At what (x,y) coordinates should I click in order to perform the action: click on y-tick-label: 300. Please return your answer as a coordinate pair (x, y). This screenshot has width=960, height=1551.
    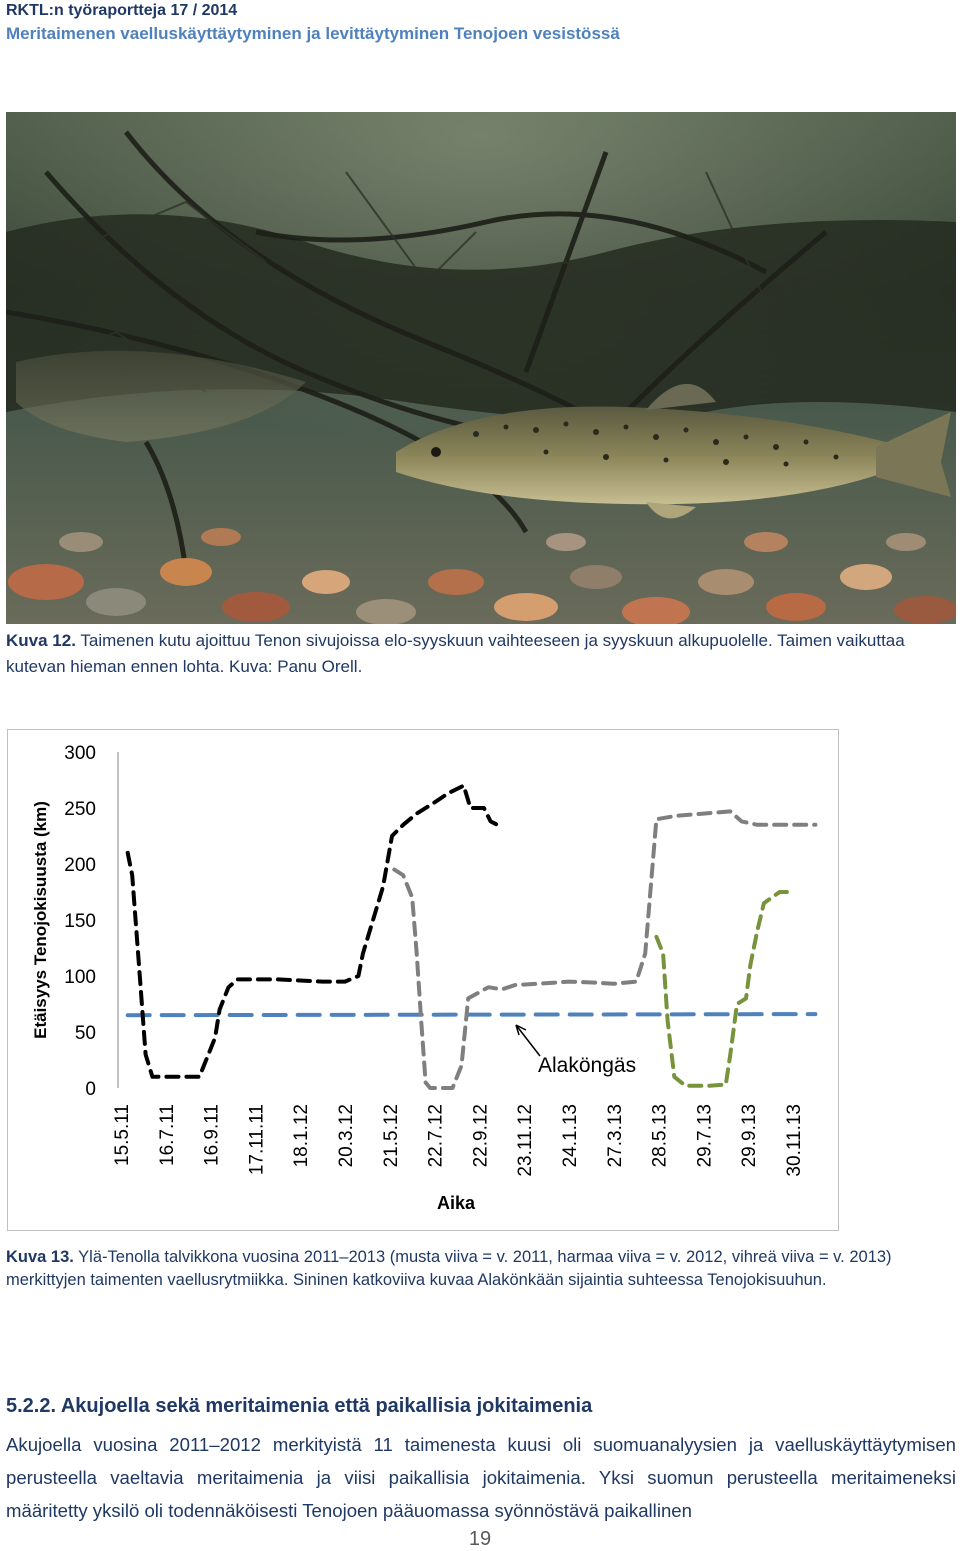
    Looking at the image, I should click on (80, 753).